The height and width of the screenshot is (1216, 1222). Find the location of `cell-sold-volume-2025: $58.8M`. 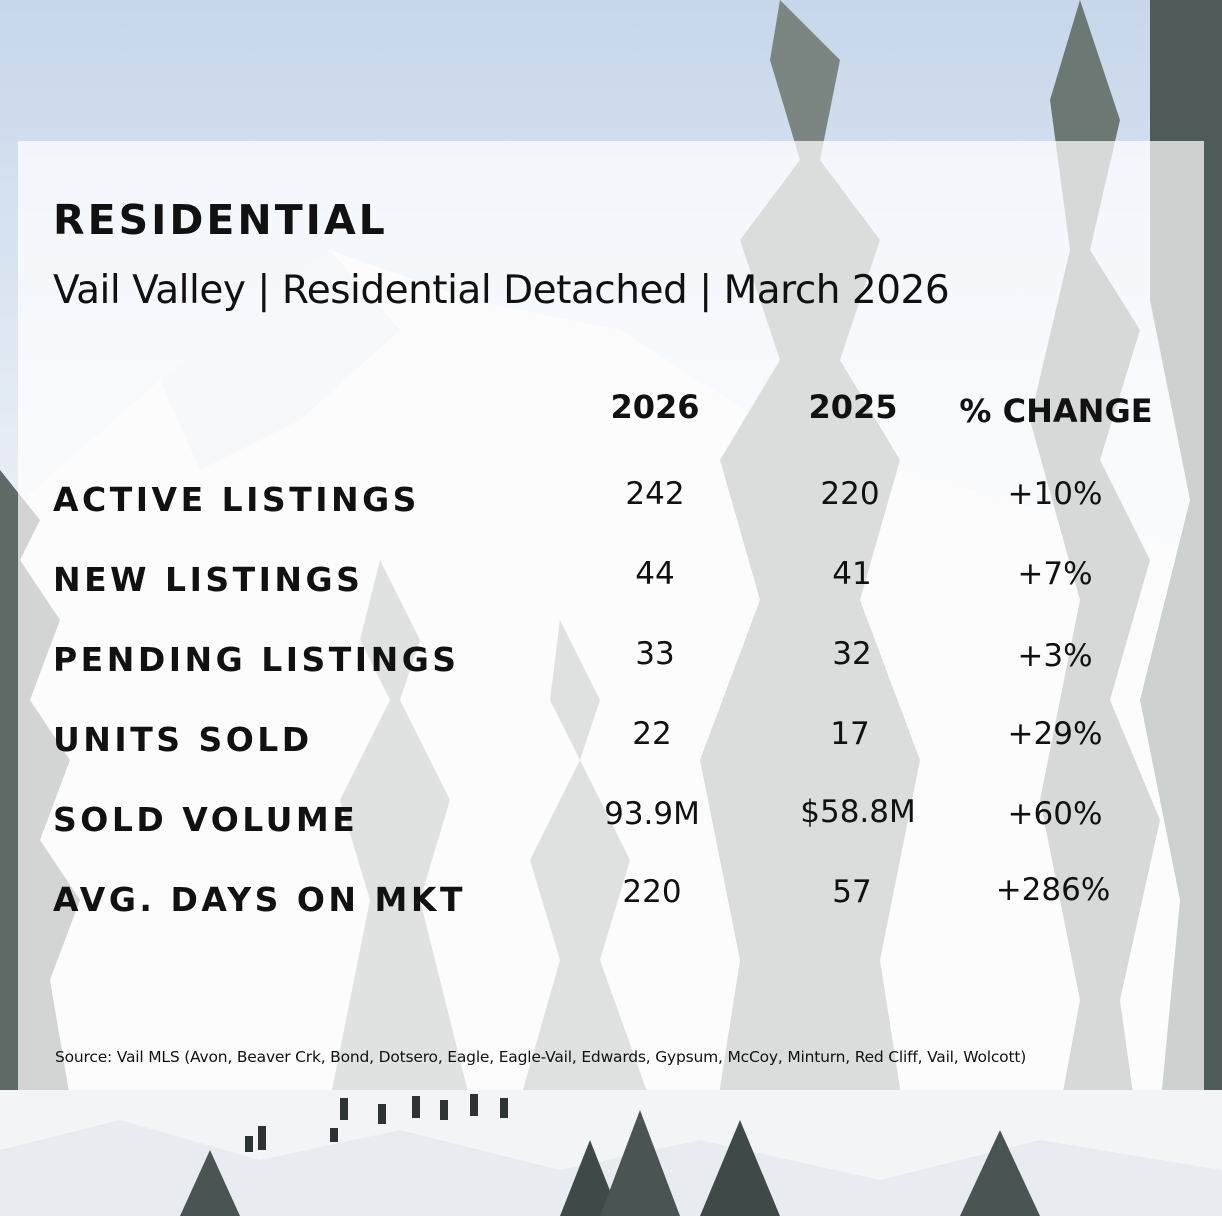

cell-sold-volume-2025: $58.8M is located at coordinates (858, 812).